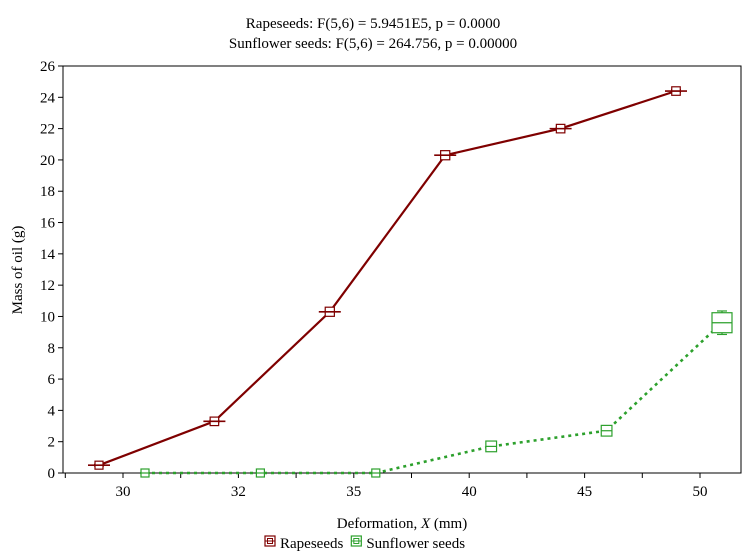 The image size is (746, 560). What do you see at coordinates (469, 492) in the screenshot?
I see `x-tick-label: 40` at bounding box center [469, 492].